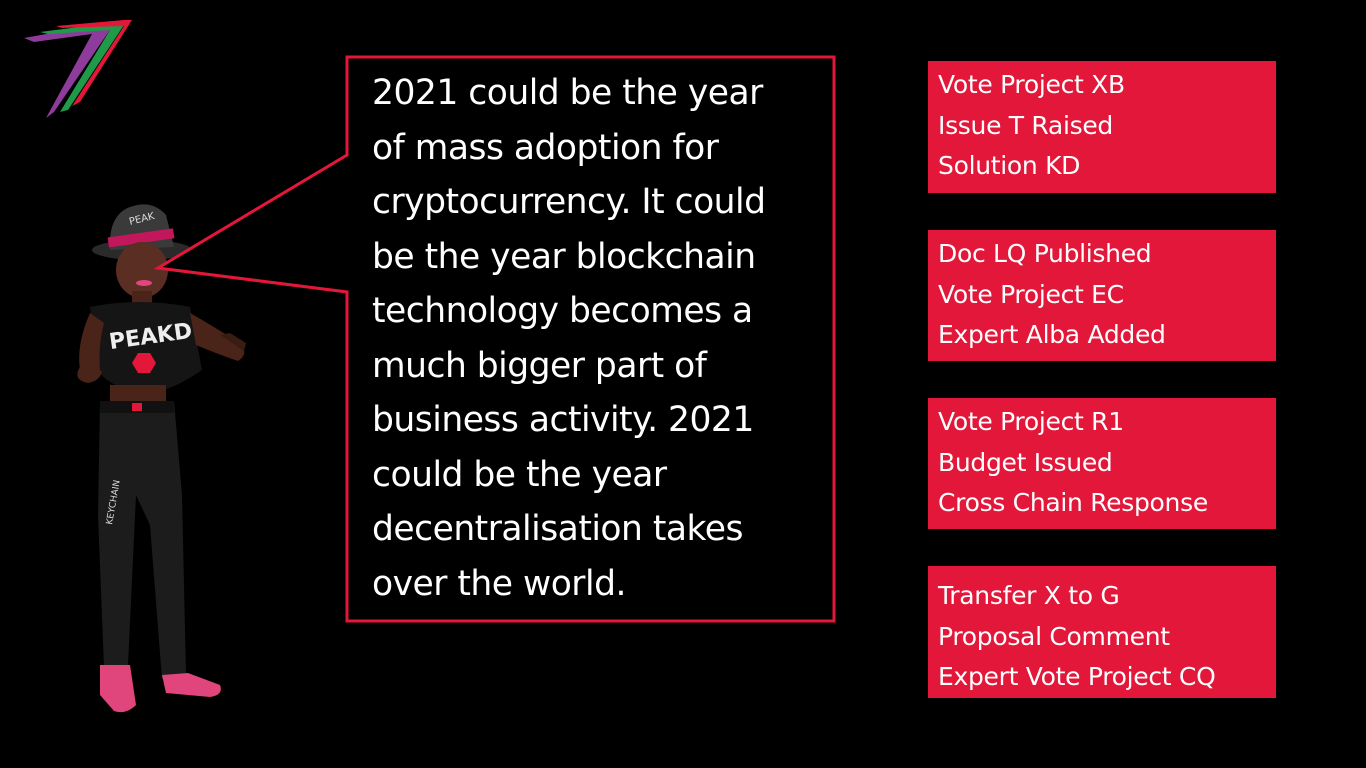  What do you see at coordinates (161, 458) in the screenshot?
I see `avatar-figure: PEAK PEAKD KEYCHAIN` at bounding box center [161, 458].